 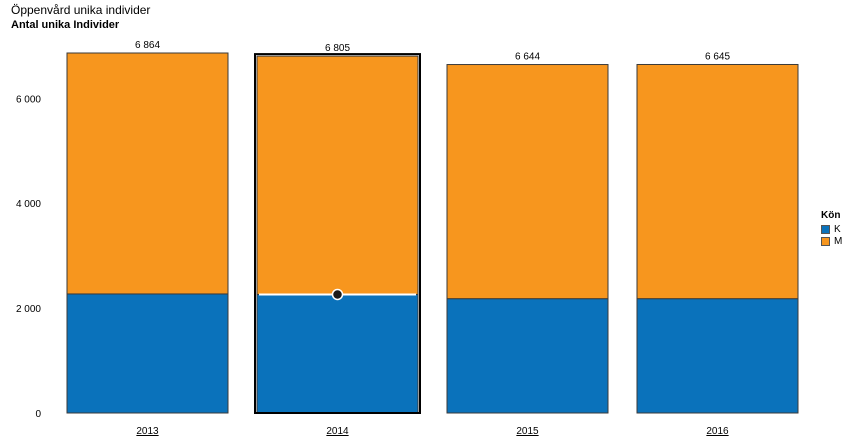 I want to click on legend-swatch-k, so click(x=825, y=229).